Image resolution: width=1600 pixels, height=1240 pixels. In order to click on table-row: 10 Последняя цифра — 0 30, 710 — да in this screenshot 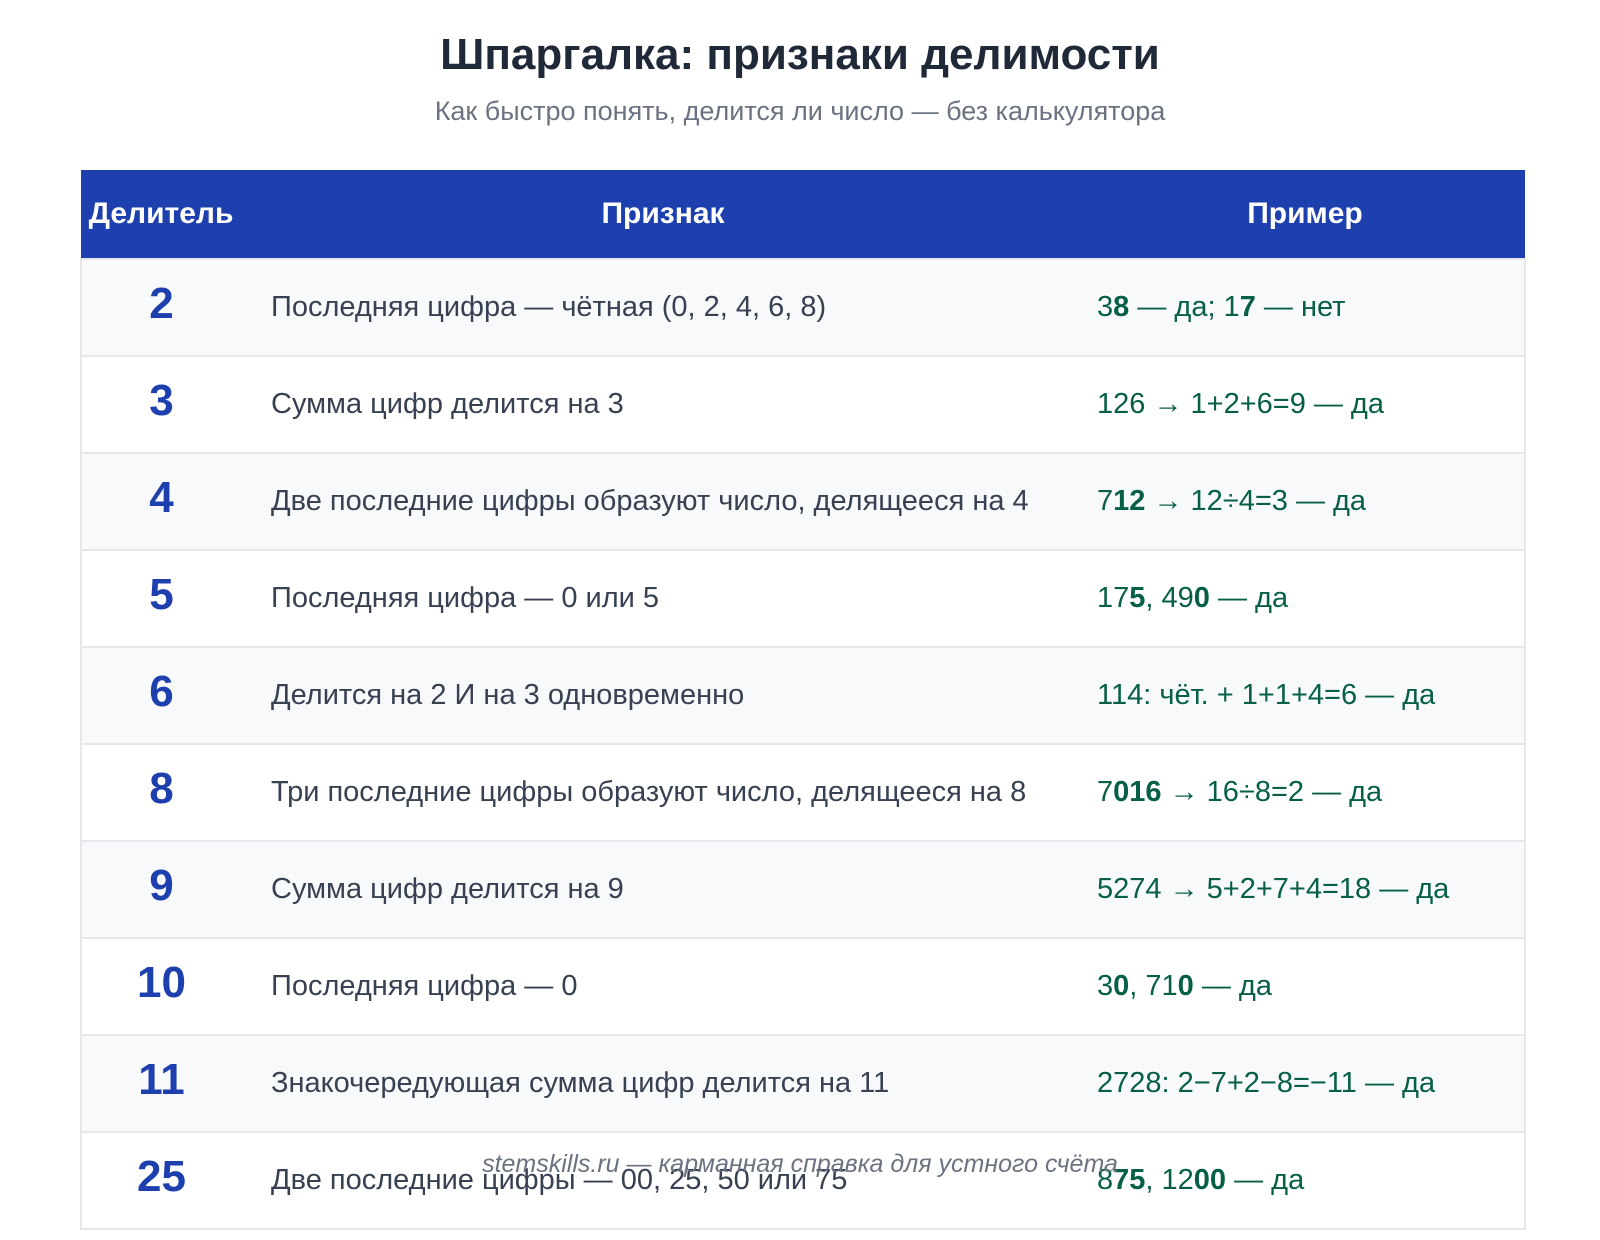, I will do `click(803, 986)`.